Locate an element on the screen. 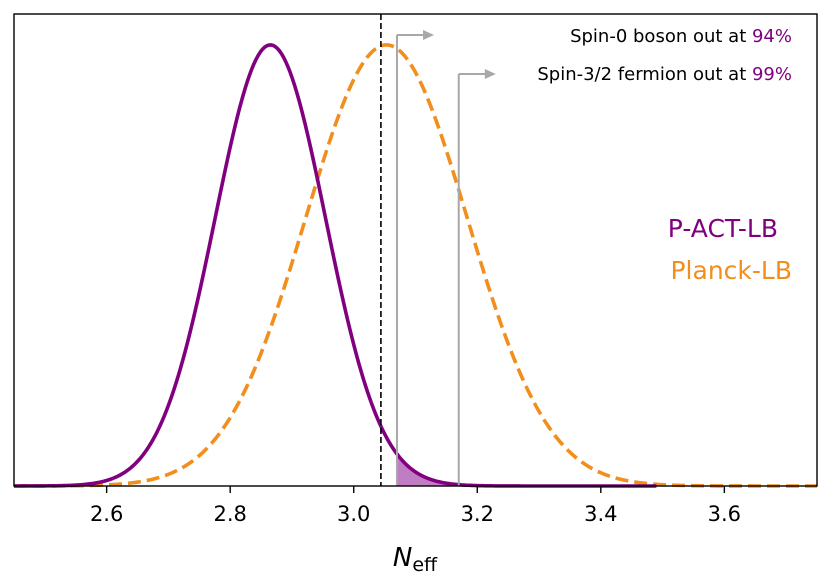 The image size is (831, 584). threshold-annotation-spin0: Spin-0 boson out at 94% is located at coordinates (681, 36).